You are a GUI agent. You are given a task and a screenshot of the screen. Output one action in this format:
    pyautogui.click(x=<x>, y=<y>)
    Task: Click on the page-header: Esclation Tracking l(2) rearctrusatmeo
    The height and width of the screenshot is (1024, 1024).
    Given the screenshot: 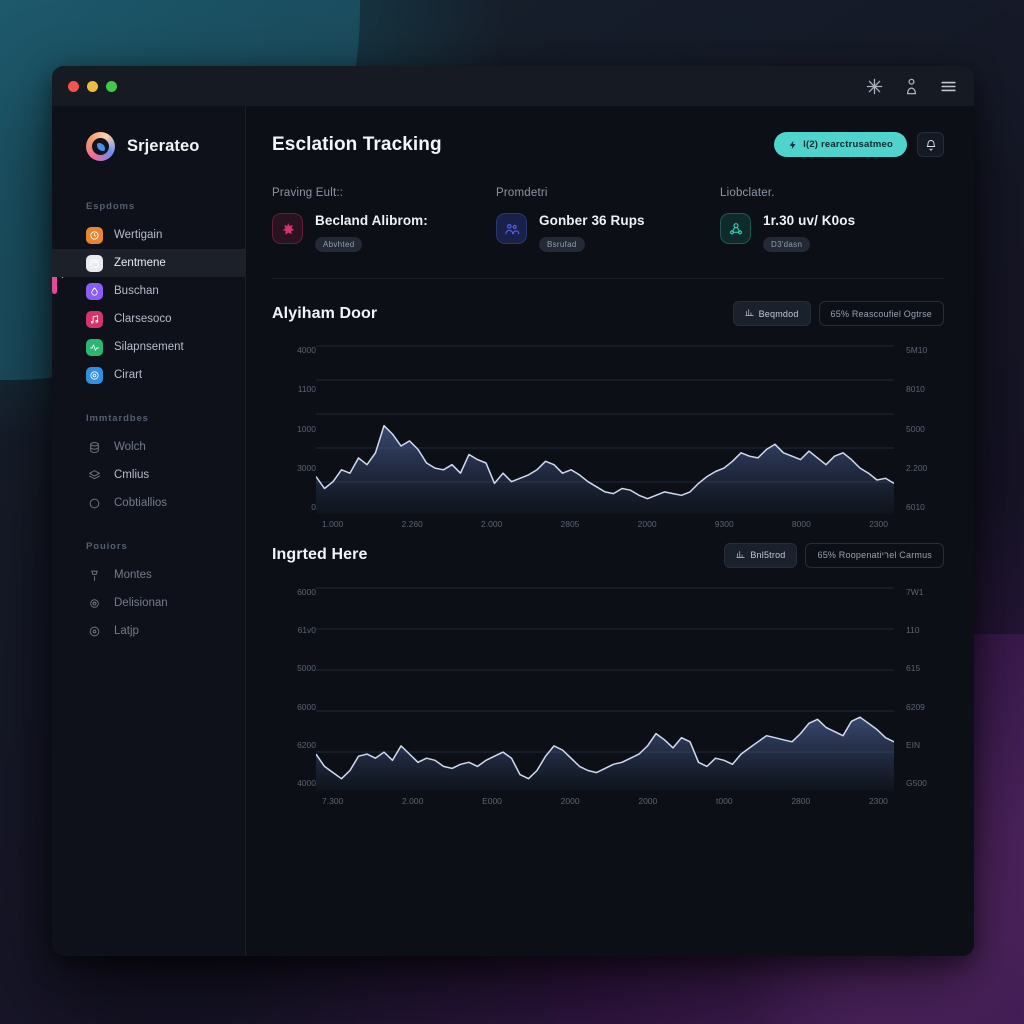 What is the action you would take?
    pyautogui.click(x=608, y=144)
    